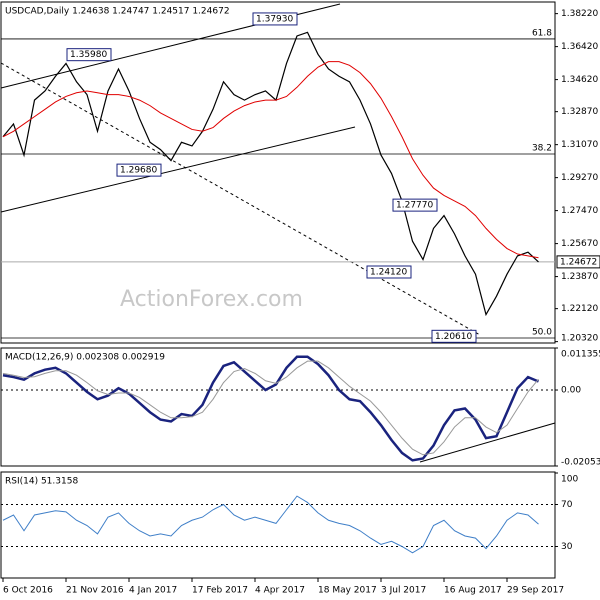 This screenshot has height=600, width=600. I want to click on x-tick-label: 3 Jul 2017, so click(403, 591).